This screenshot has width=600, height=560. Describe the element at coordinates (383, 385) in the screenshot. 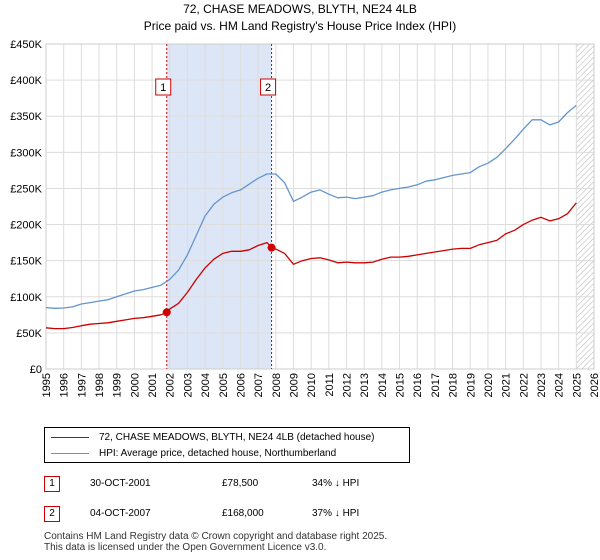

I see `x-tick-label: 2014` at that location.